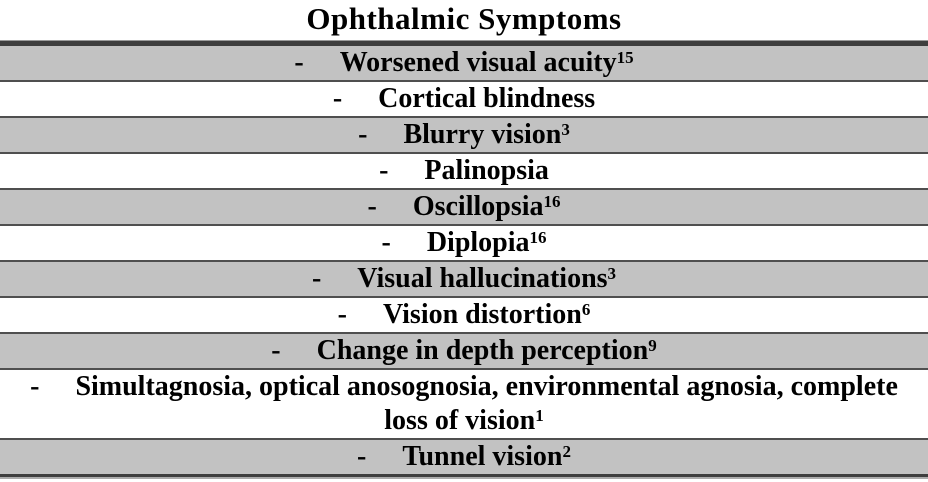 The height and width of the screenshot is (482, 928). I want to click on symptom-text: Diplopia16, so click(486, 242).